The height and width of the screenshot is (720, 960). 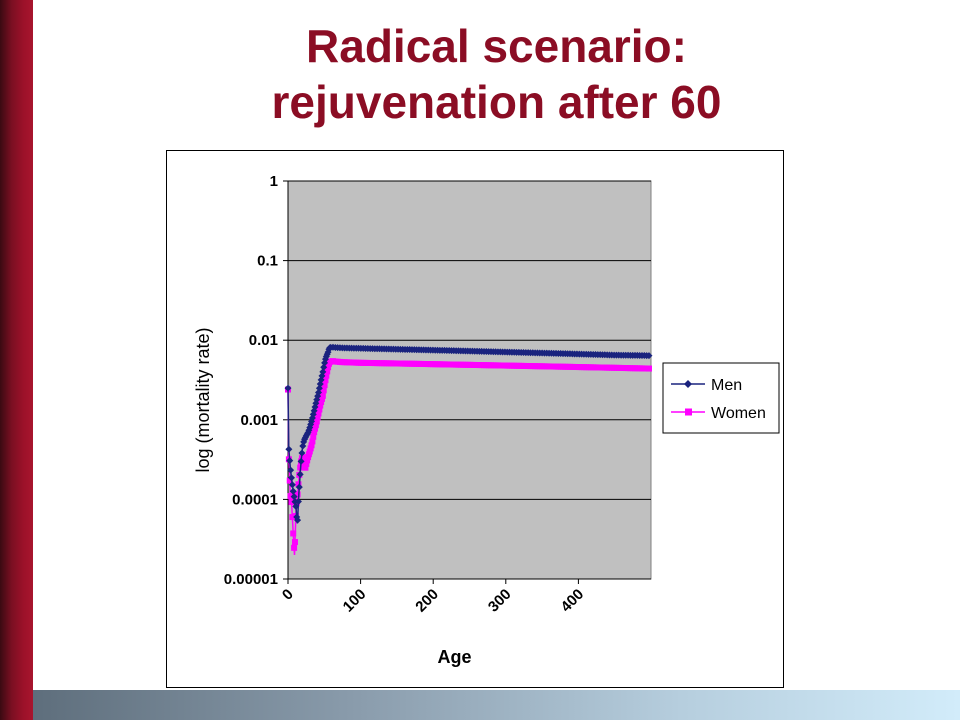 I want to click on x-tick-label: 200, so click(x=427, y=601).